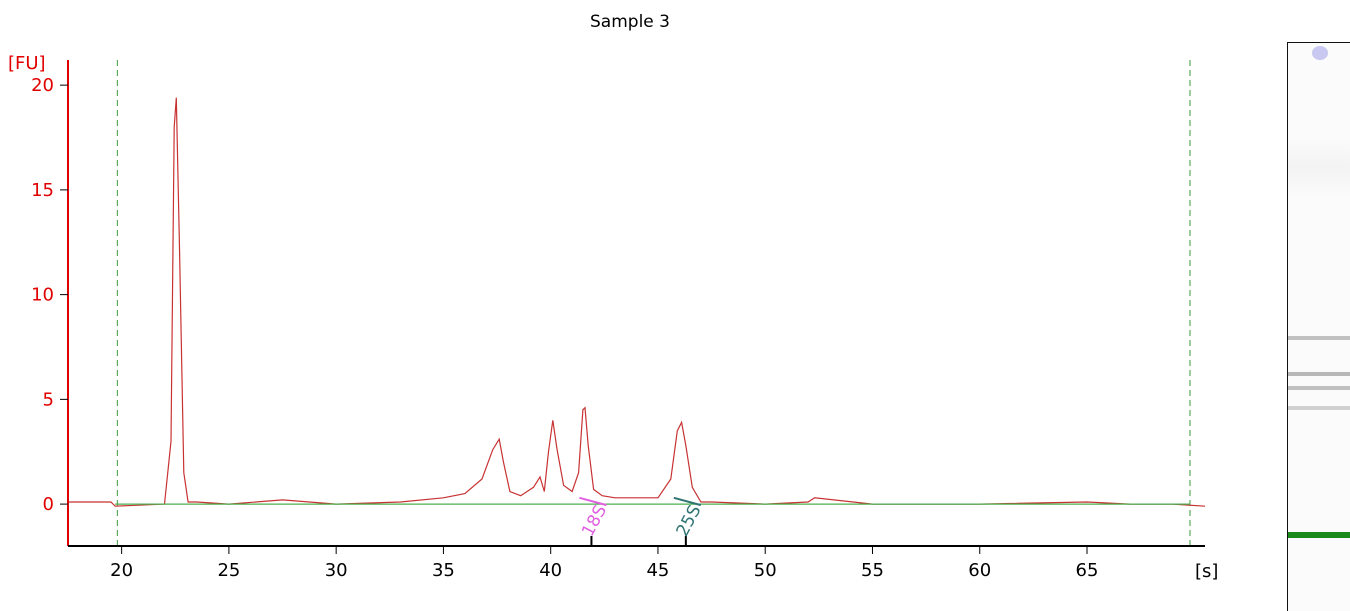  Describe the element at coordinates (689, 521) in the screenshot. I see `marker-label-1: 25S` at that location.